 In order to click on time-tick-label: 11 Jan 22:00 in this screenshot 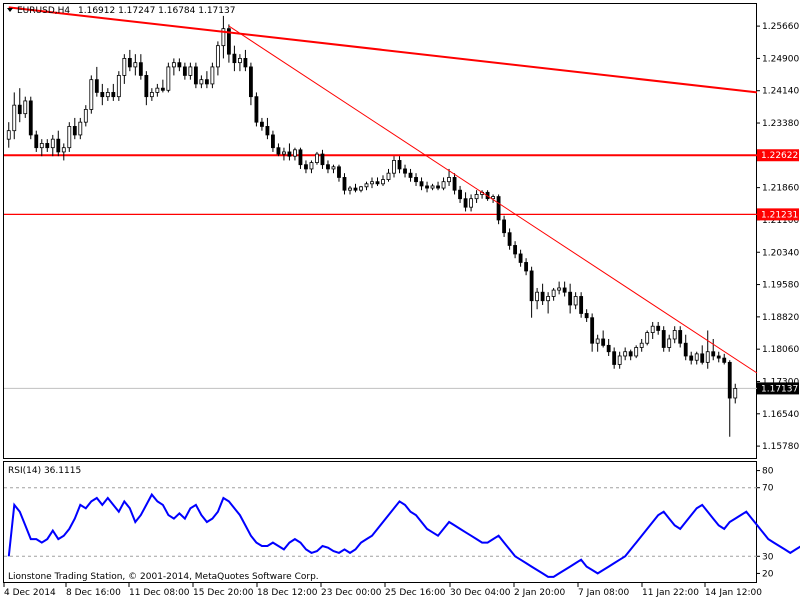, I will do `click(670, 593)`.